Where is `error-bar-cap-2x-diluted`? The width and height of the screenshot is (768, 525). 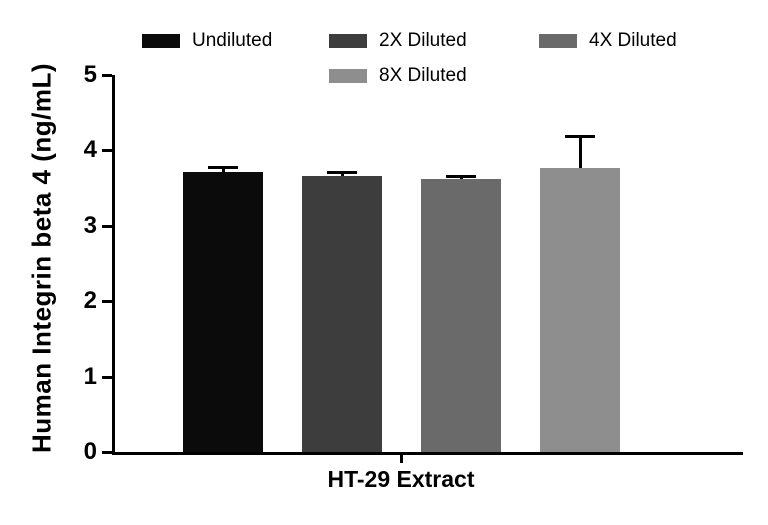 error-bar-cap-2x-diluted is located at coordinates (342, 172).